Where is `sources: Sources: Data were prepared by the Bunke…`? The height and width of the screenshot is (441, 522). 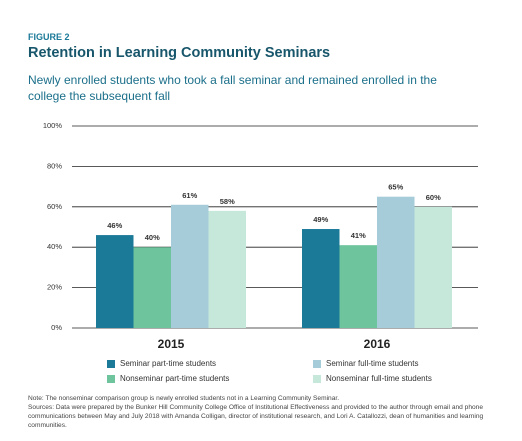
sources: Sources: Data were prepared by the Bunke… is located at coordinates (256, 416).